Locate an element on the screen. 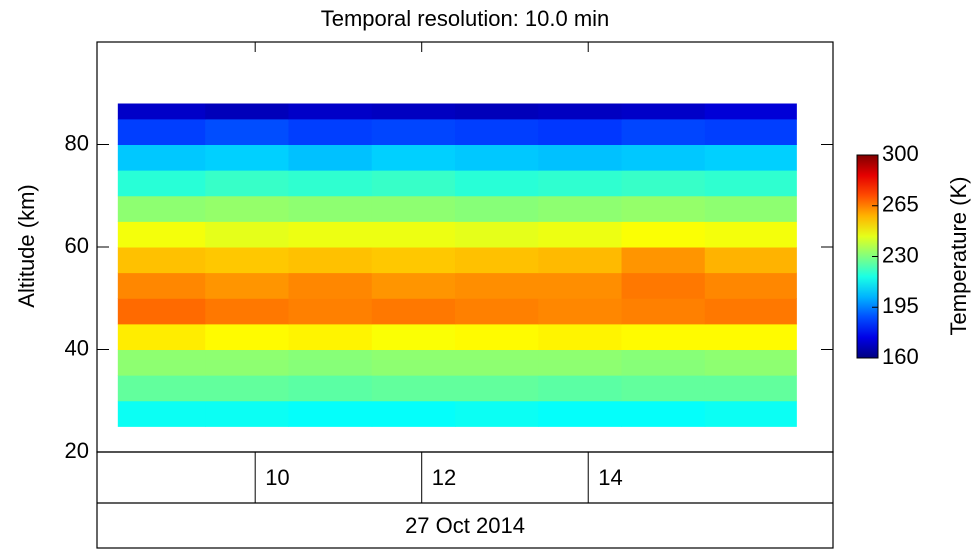 This screenshot has height=554, width=976. chart-title: Temporal resolution: 10.0 min is located at coordinates (465, 18).